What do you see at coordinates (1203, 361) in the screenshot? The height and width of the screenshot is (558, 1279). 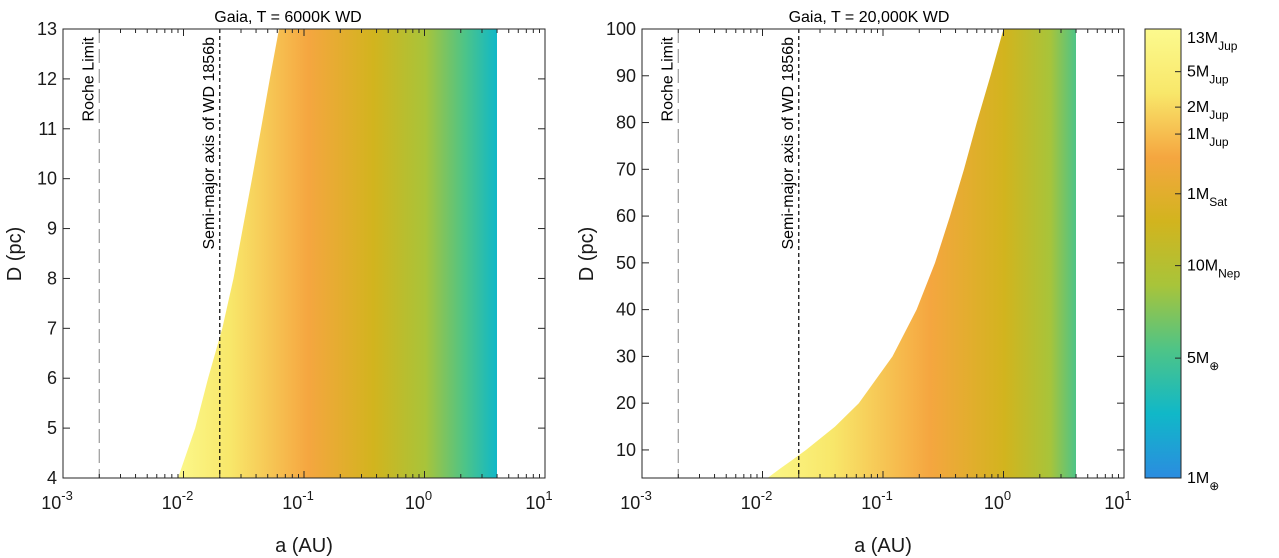 I see `colorbar-label-5mearth: 5M⊕` at bounding box center [1203, 361].